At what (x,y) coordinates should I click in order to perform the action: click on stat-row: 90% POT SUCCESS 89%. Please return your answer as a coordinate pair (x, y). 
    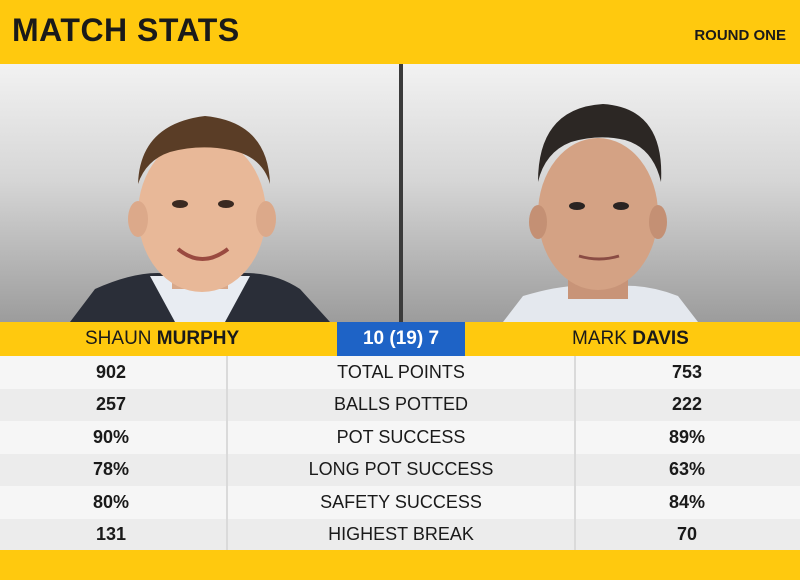
    Looking at the image, I should click on (400, 437).